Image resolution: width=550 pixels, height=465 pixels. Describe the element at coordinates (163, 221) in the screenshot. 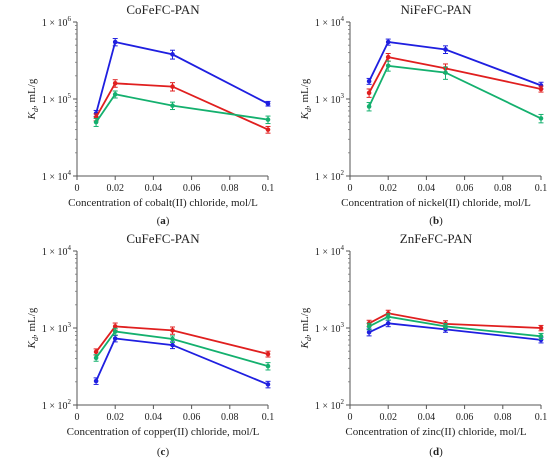

I see `panel-letter: (a)` at that location.